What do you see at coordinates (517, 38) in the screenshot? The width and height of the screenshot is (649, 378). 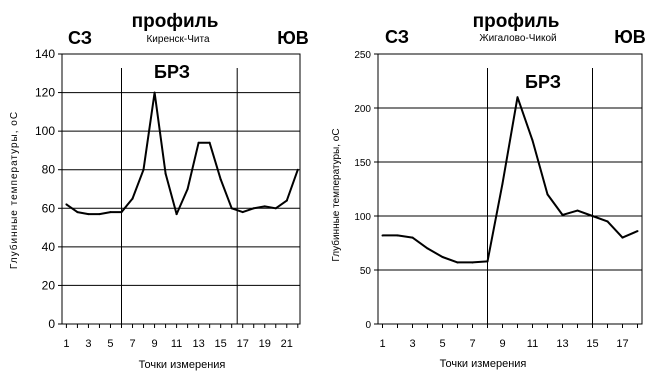 I see `chart-2-subtitle: Жигалово-Чикой` at bounding box center [517, 38].